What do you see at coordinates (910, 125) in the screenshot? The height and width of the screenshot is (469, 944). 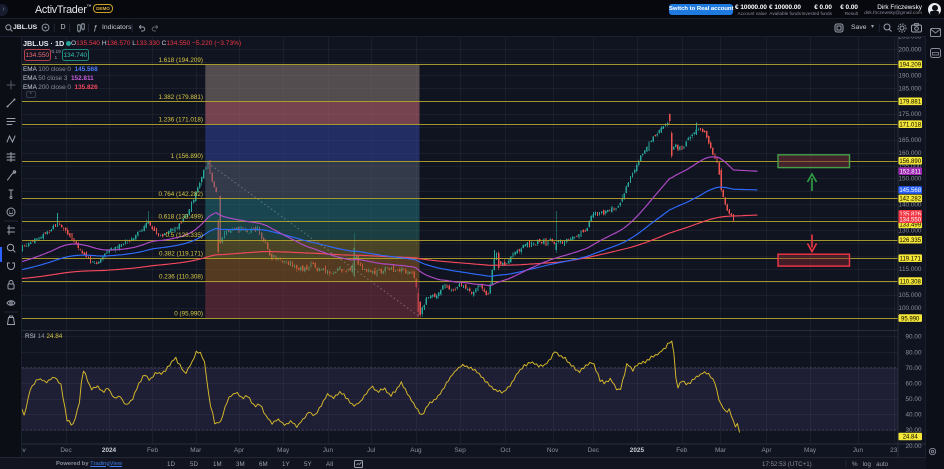 I see `svg-text: 171.018` at bounding box center [910, 125].